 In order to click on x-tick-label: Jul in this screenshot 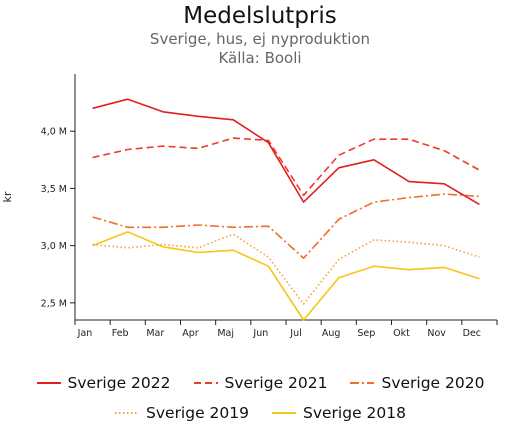, I will do `click(295, 333)`.